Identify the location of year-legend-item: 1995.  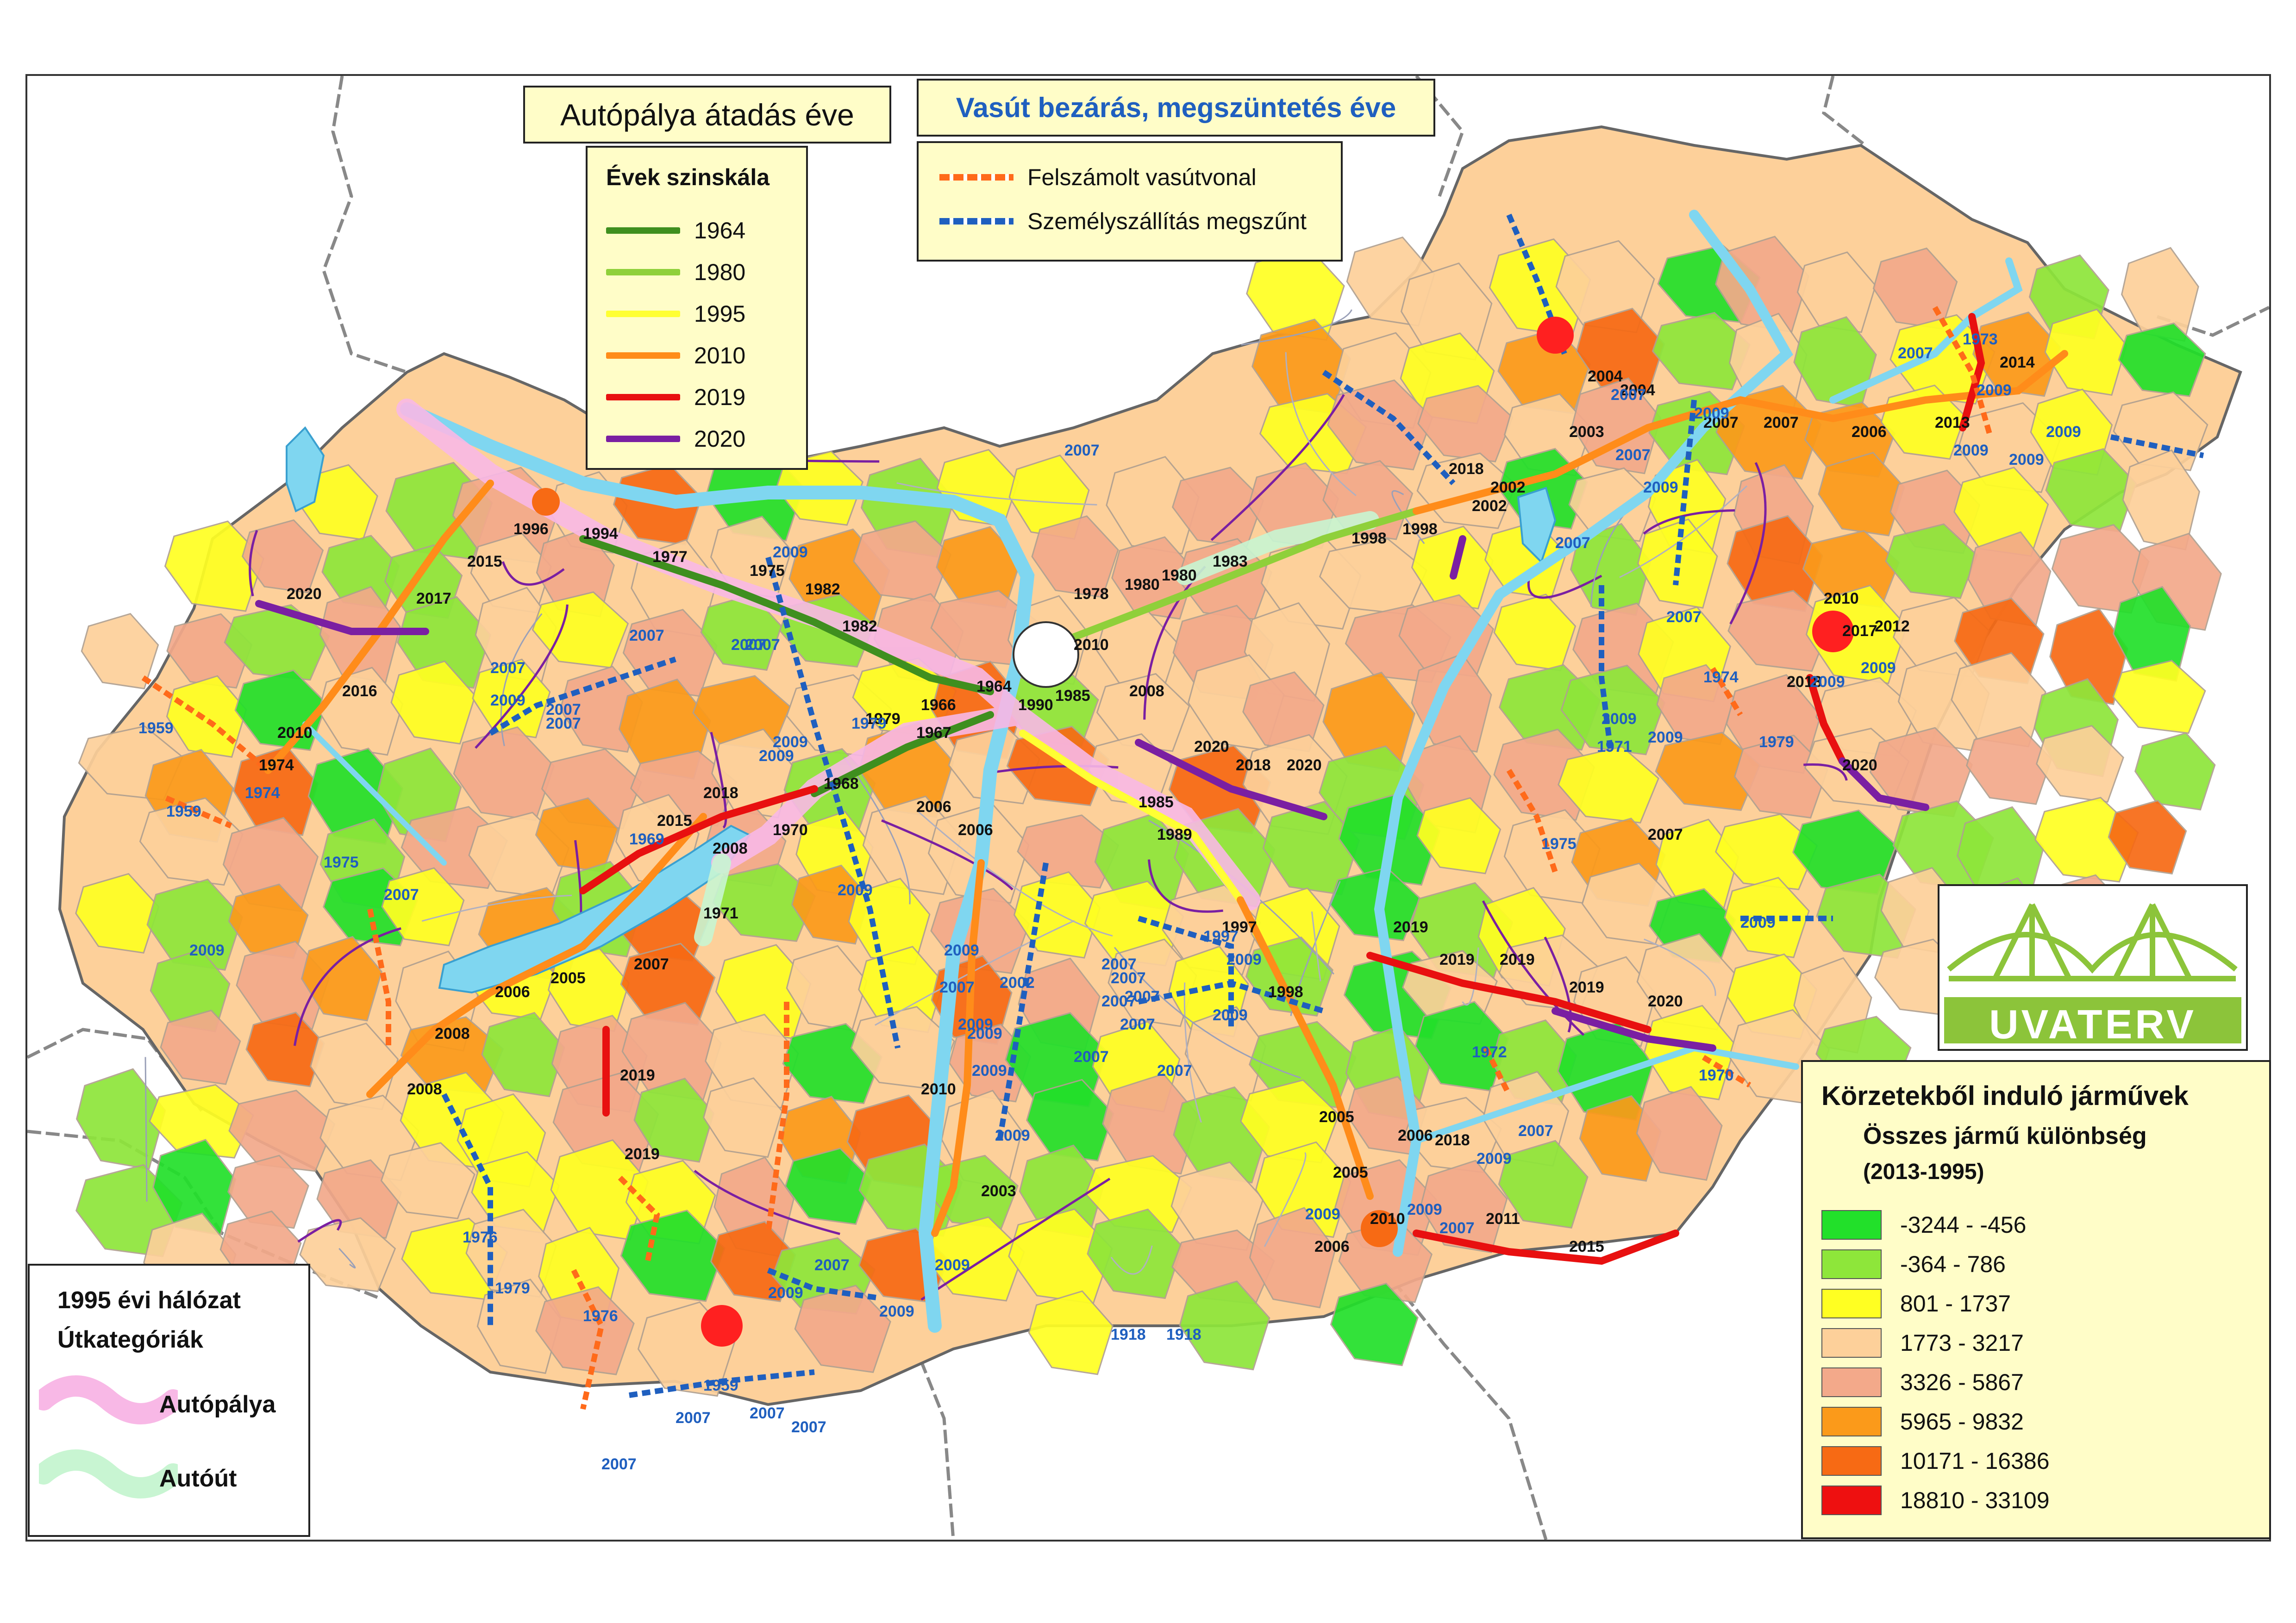
(676, 313).